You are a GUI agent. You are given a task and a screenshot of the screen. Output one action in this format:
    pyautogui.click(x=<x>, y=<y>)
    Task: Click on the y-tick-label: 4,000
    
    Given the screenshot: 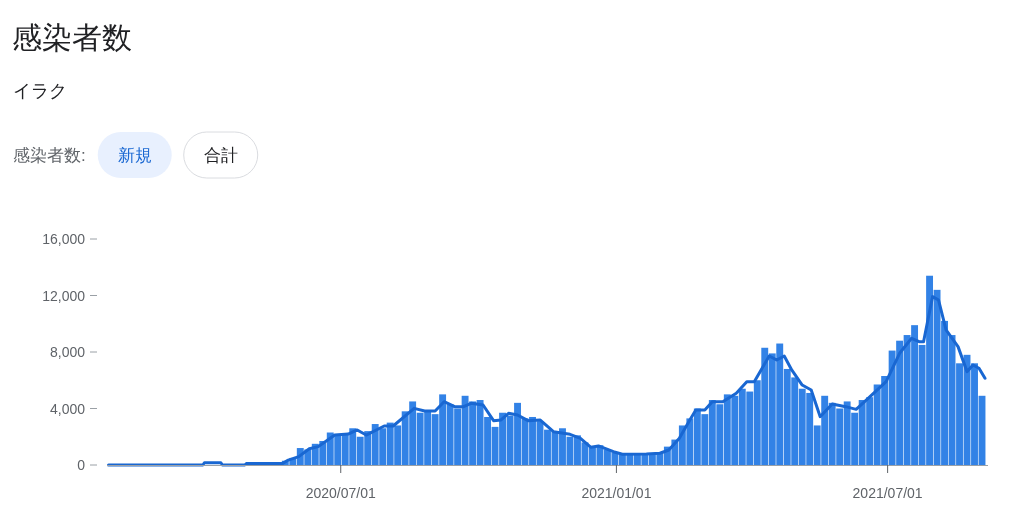 What is the action you would take?
    pyautogui.click(x=67, y=408)
    